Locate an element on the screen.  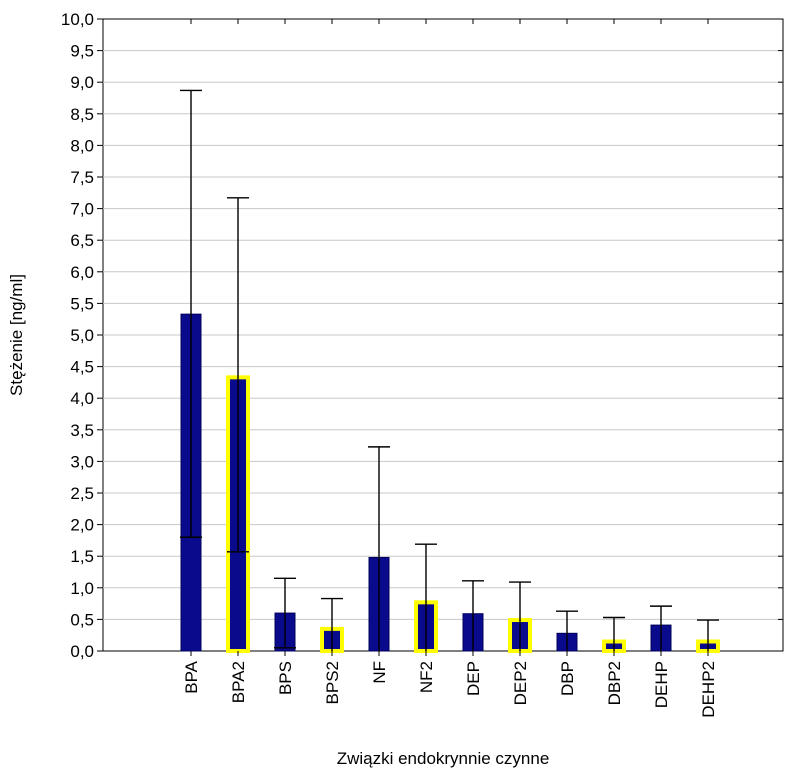
y-tick-label: 3,0 is located at coordinates (82, 461).